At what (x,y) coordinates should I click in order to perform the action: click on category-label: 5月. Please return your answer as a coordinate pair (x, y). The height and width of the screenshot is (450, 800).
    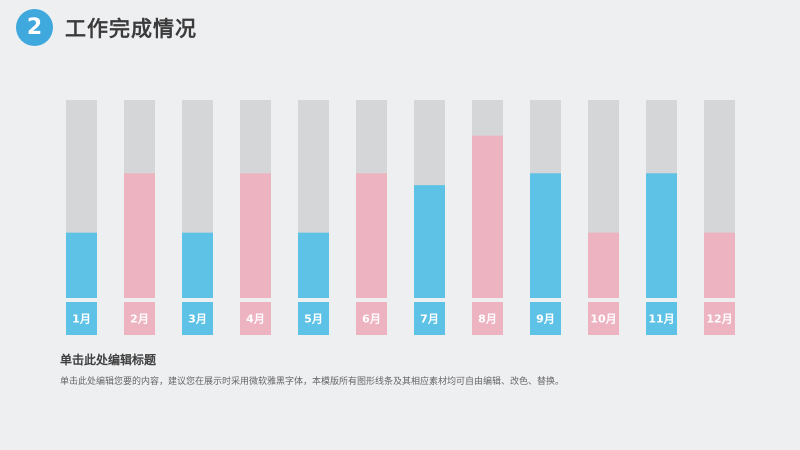
    Looking at the image, I should click on (313, 319).